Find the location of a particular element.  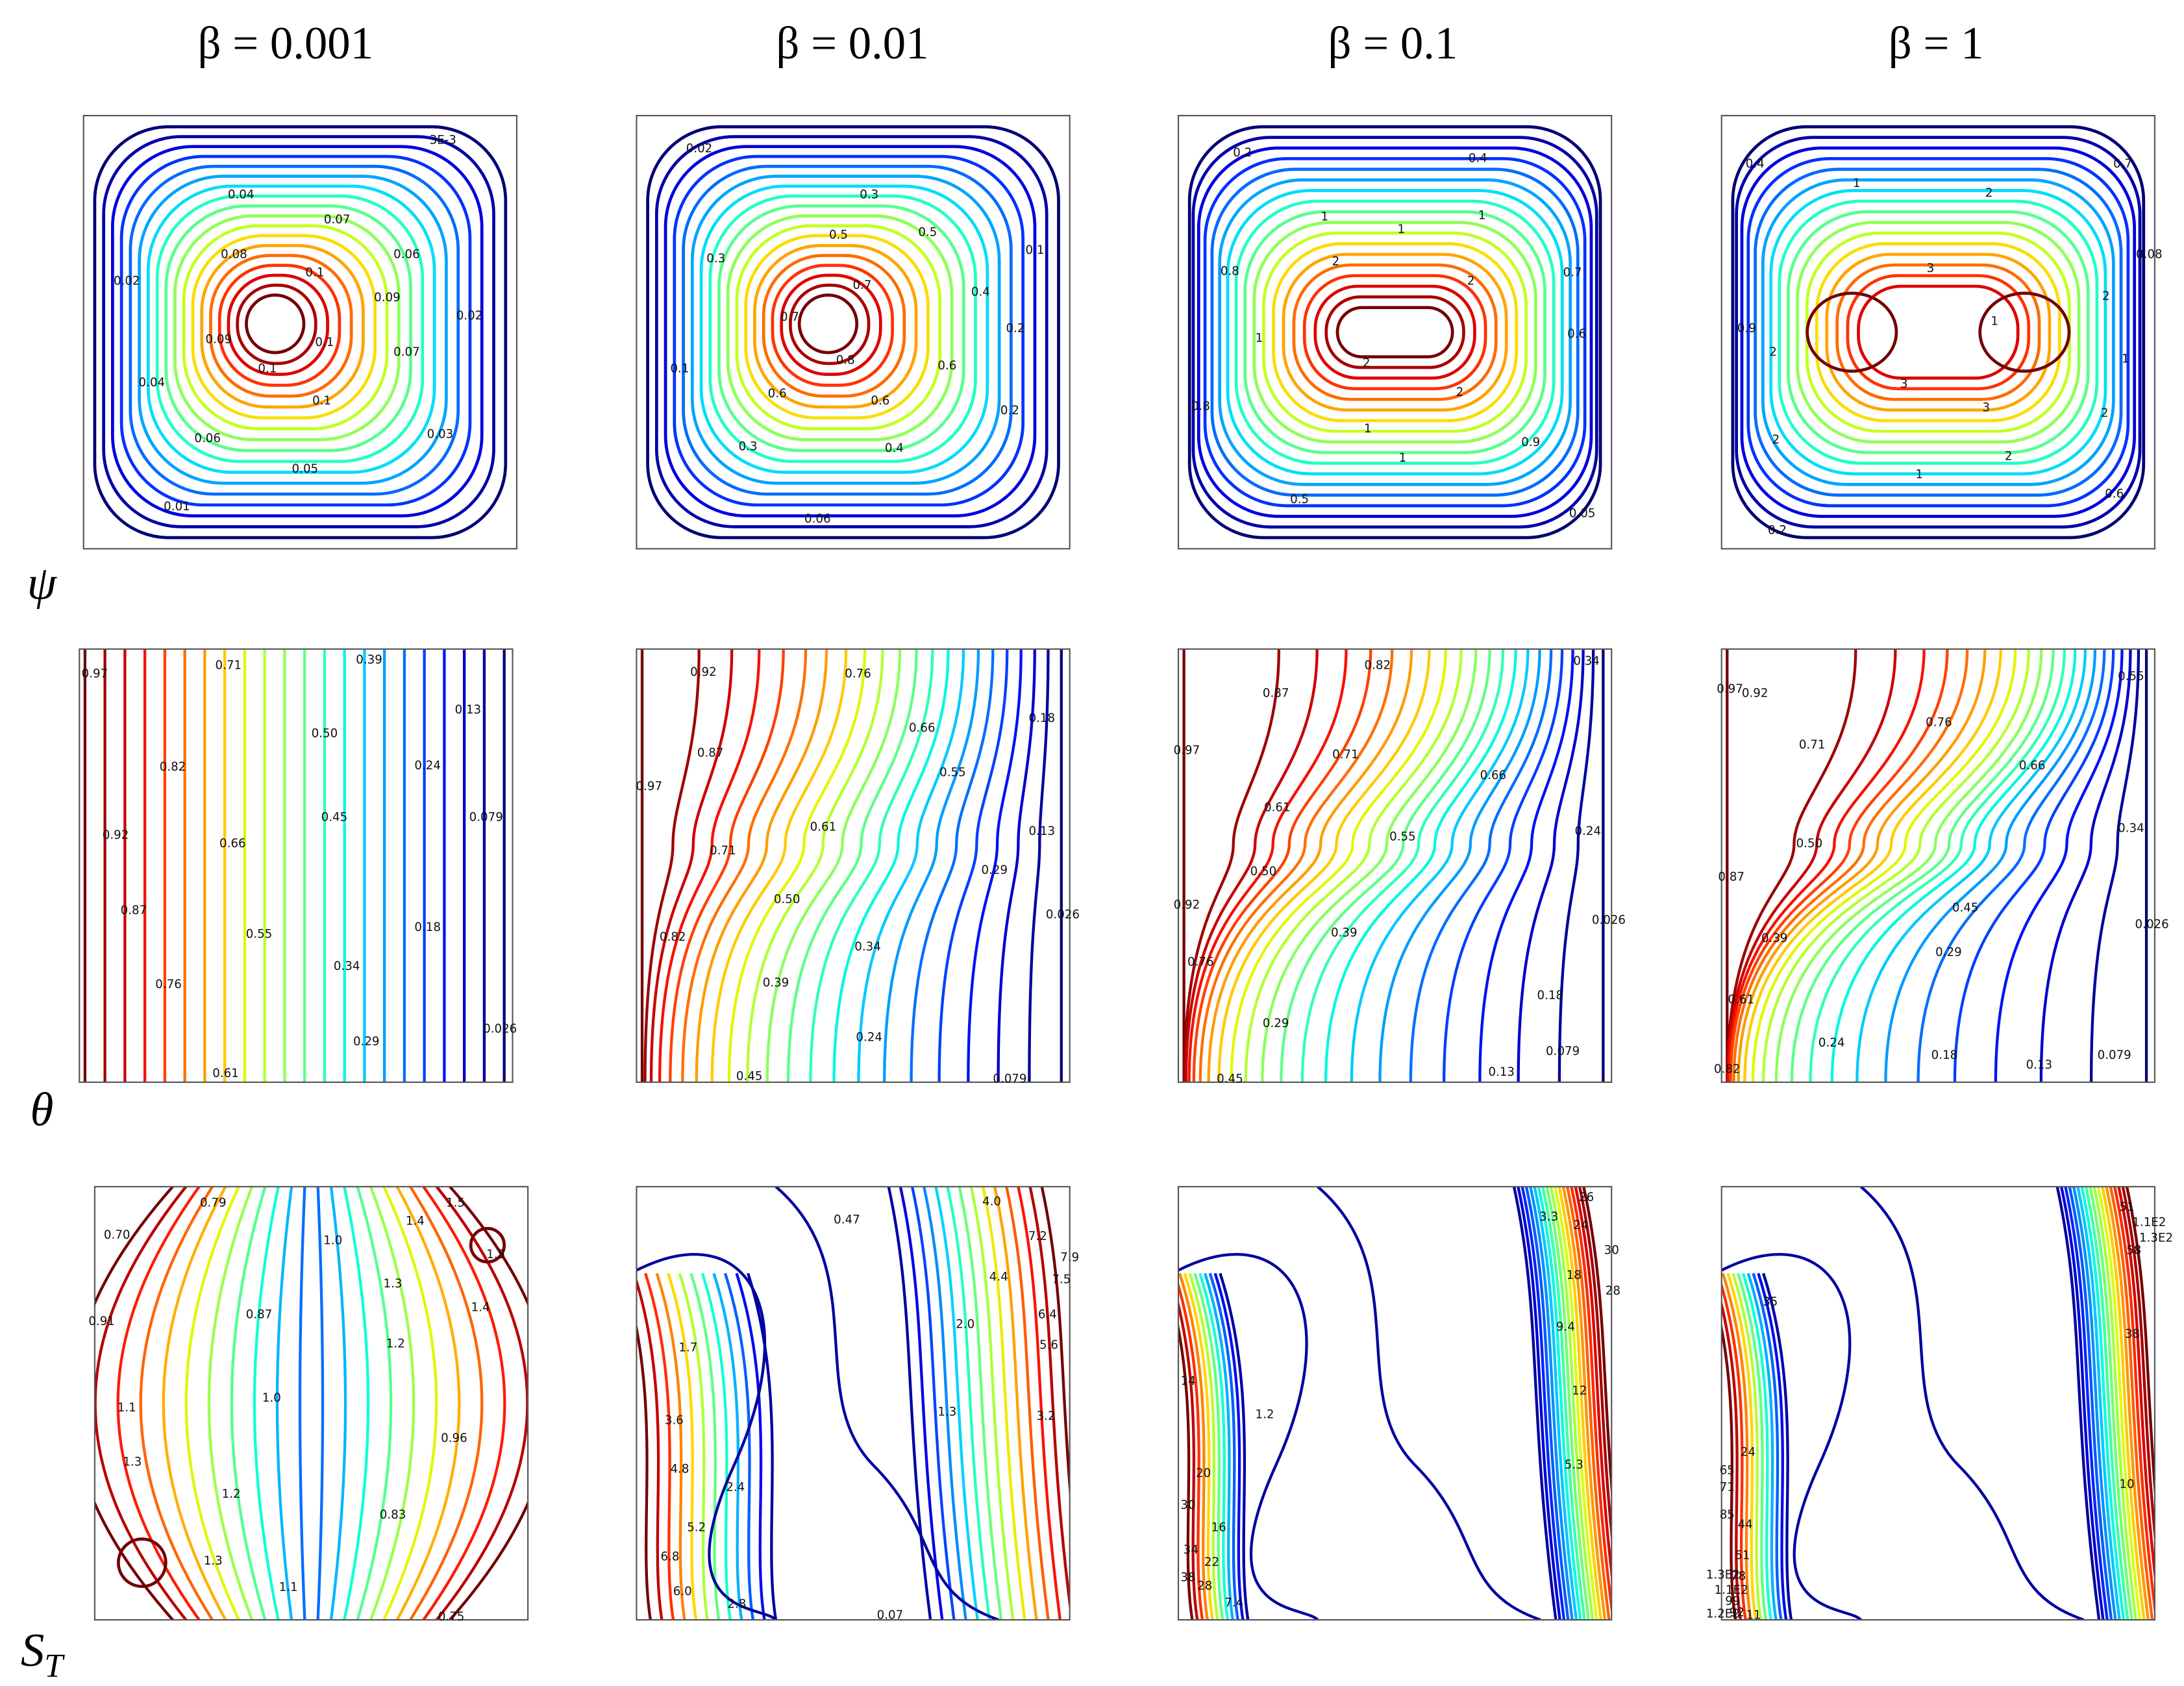

contour-label: 3.6 is located at coordinates (675, 1420).